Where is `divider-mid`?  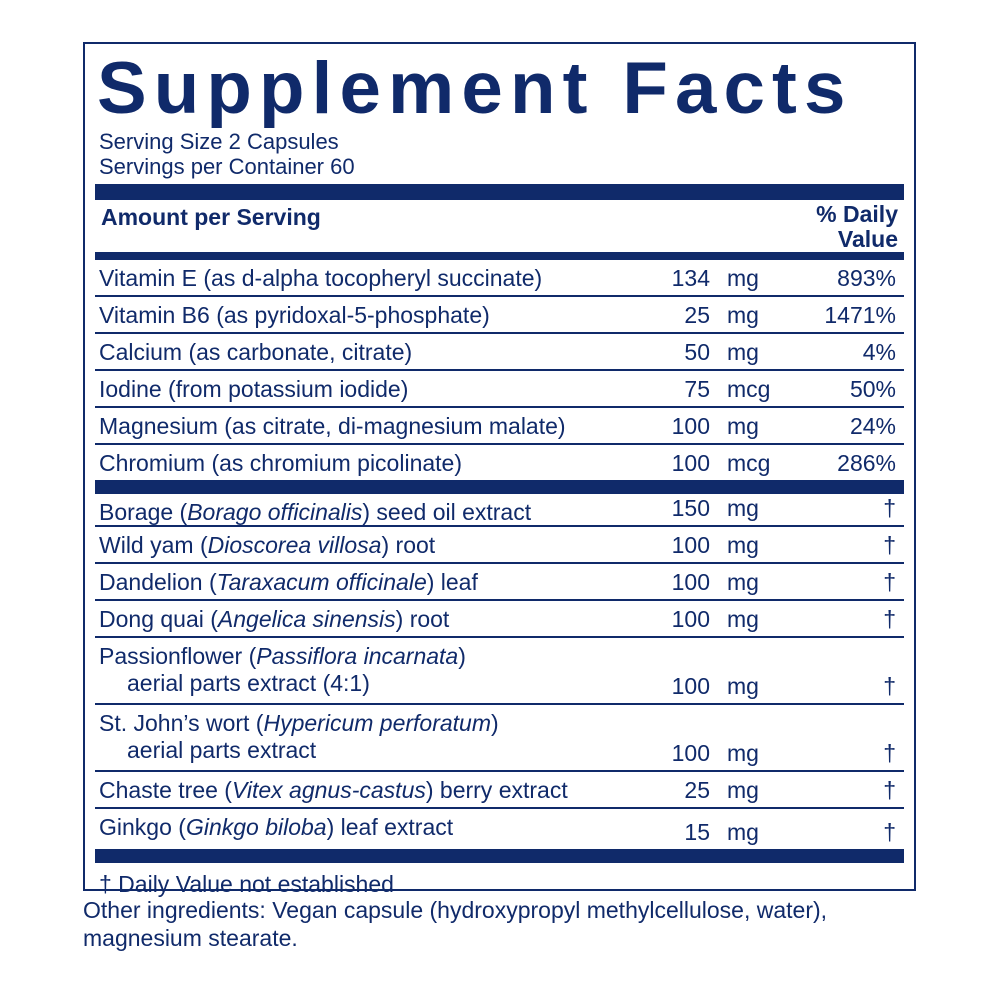 divider-mid is located at coordinates (499, 487).